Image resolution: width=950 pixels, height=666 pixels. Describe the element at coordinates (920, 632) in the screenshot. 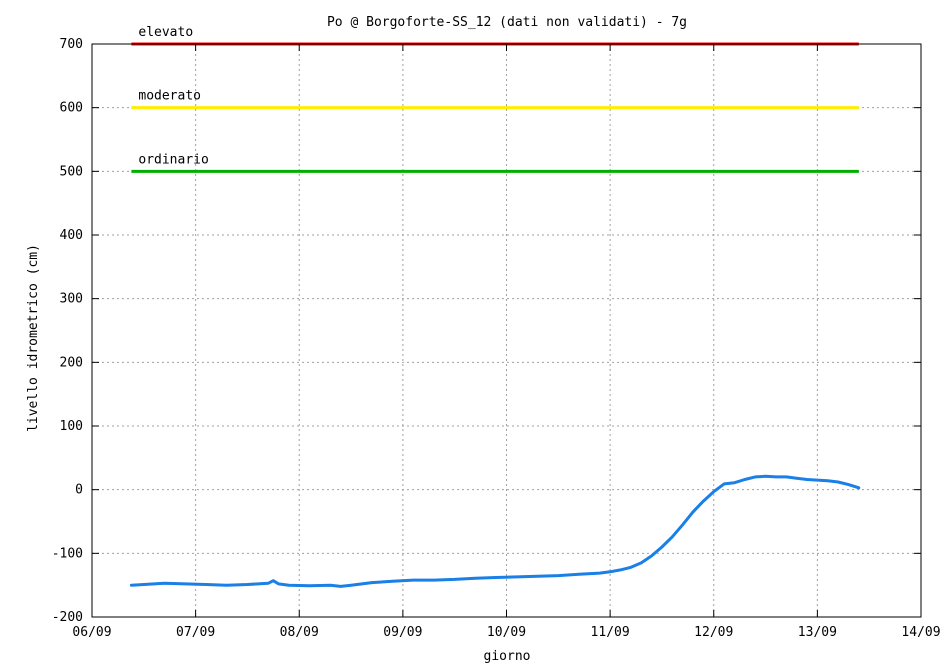

I see `x-tick-label: 14/09` at that location.